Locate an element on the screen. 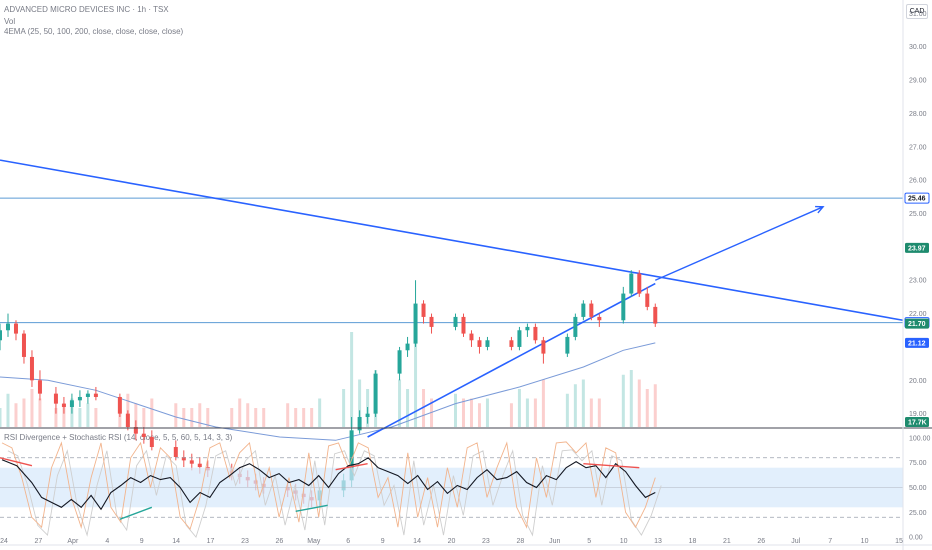 This screenshot has width=932, height=550. price-tick-label: 22.00 is located at coordinates (918, 314).